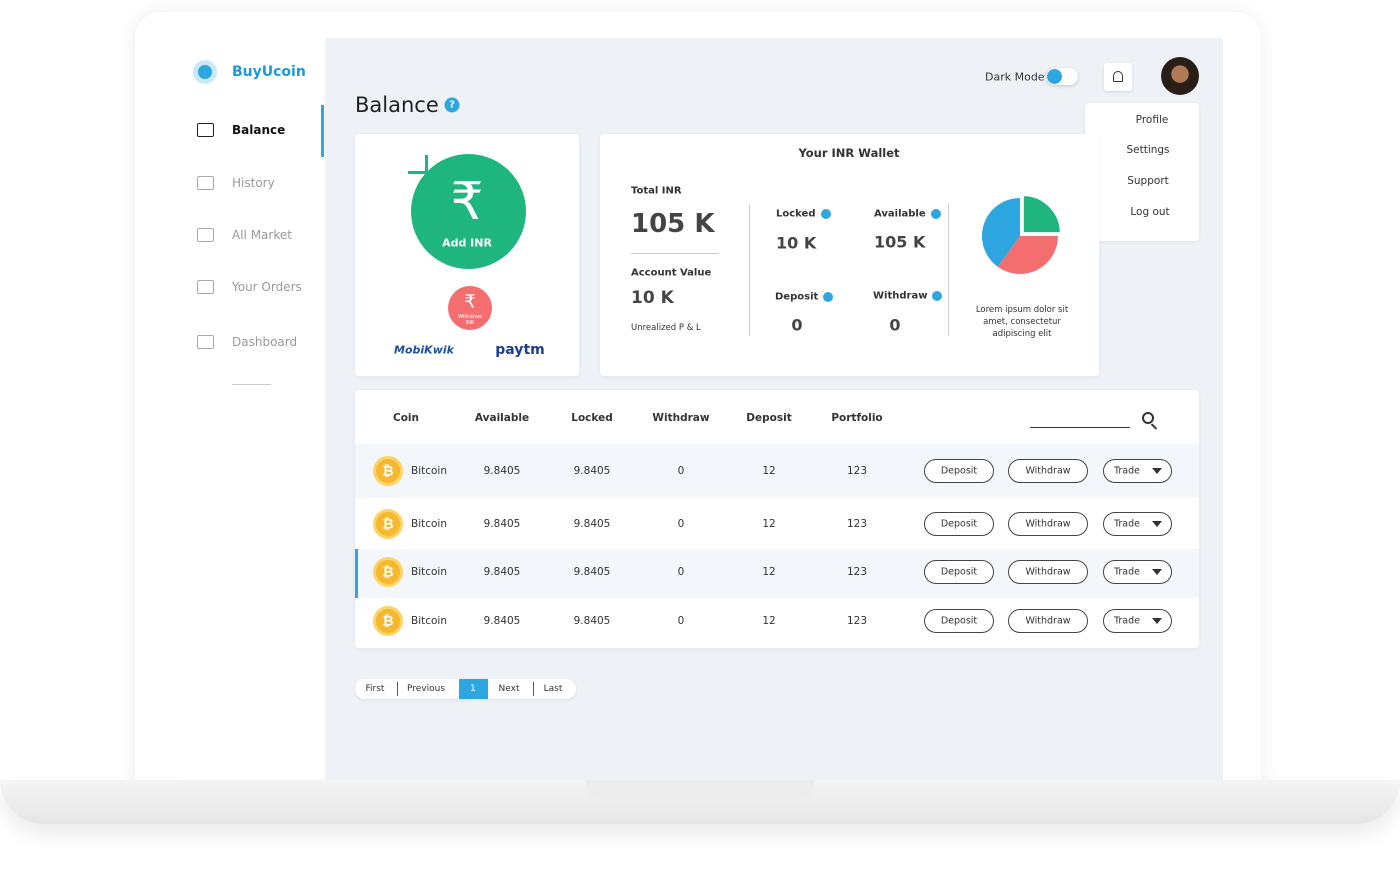 The width and height of the screenshot is (1400, 884). Describe the element at coordinates (424, 350) in the screenshot. I see `mobikwik-logo: MobiKwik` at that location.